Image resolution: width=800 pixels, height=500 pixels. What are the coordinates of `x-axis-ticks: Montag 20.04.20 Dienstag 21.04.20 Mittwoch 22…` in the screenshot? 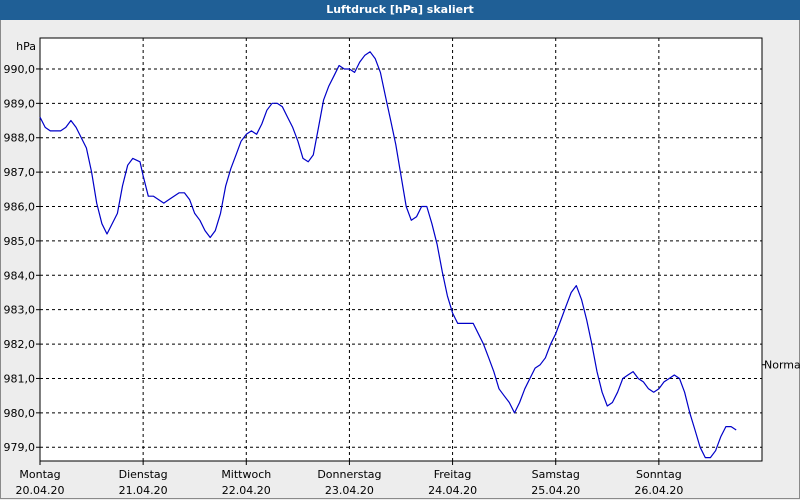 It's located at (349, 479).